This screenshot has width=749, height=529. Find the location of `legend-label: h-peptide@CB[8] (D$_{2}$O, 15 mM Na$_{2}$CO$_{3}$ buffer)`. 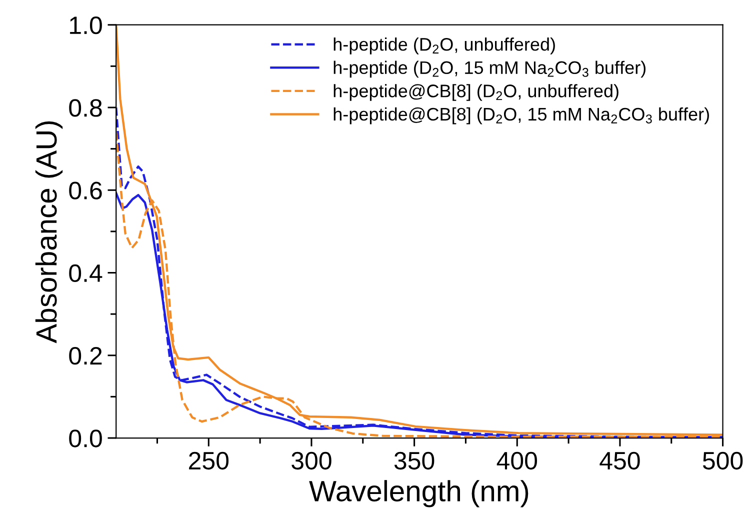

legend-label: h-peptide@CB[8] (D$_{2}$O, 15 mM Na$_{2}$CO$_{3}$ buffer) is located at coordinates (521, 115).